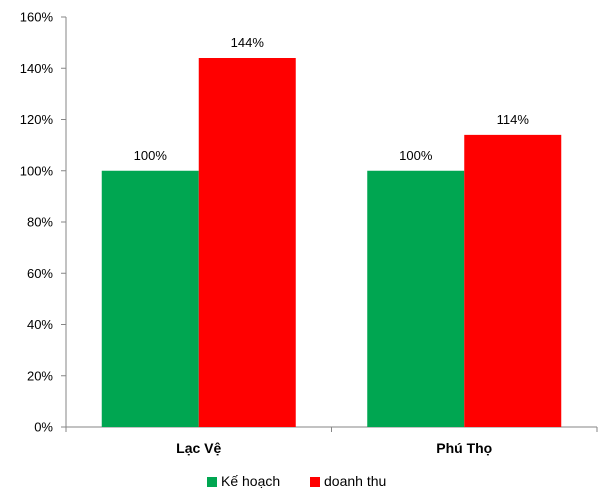  Describe the element at coordinates (40, 273) in the screenshot. I see `y-tick-label: 60%` at that location.